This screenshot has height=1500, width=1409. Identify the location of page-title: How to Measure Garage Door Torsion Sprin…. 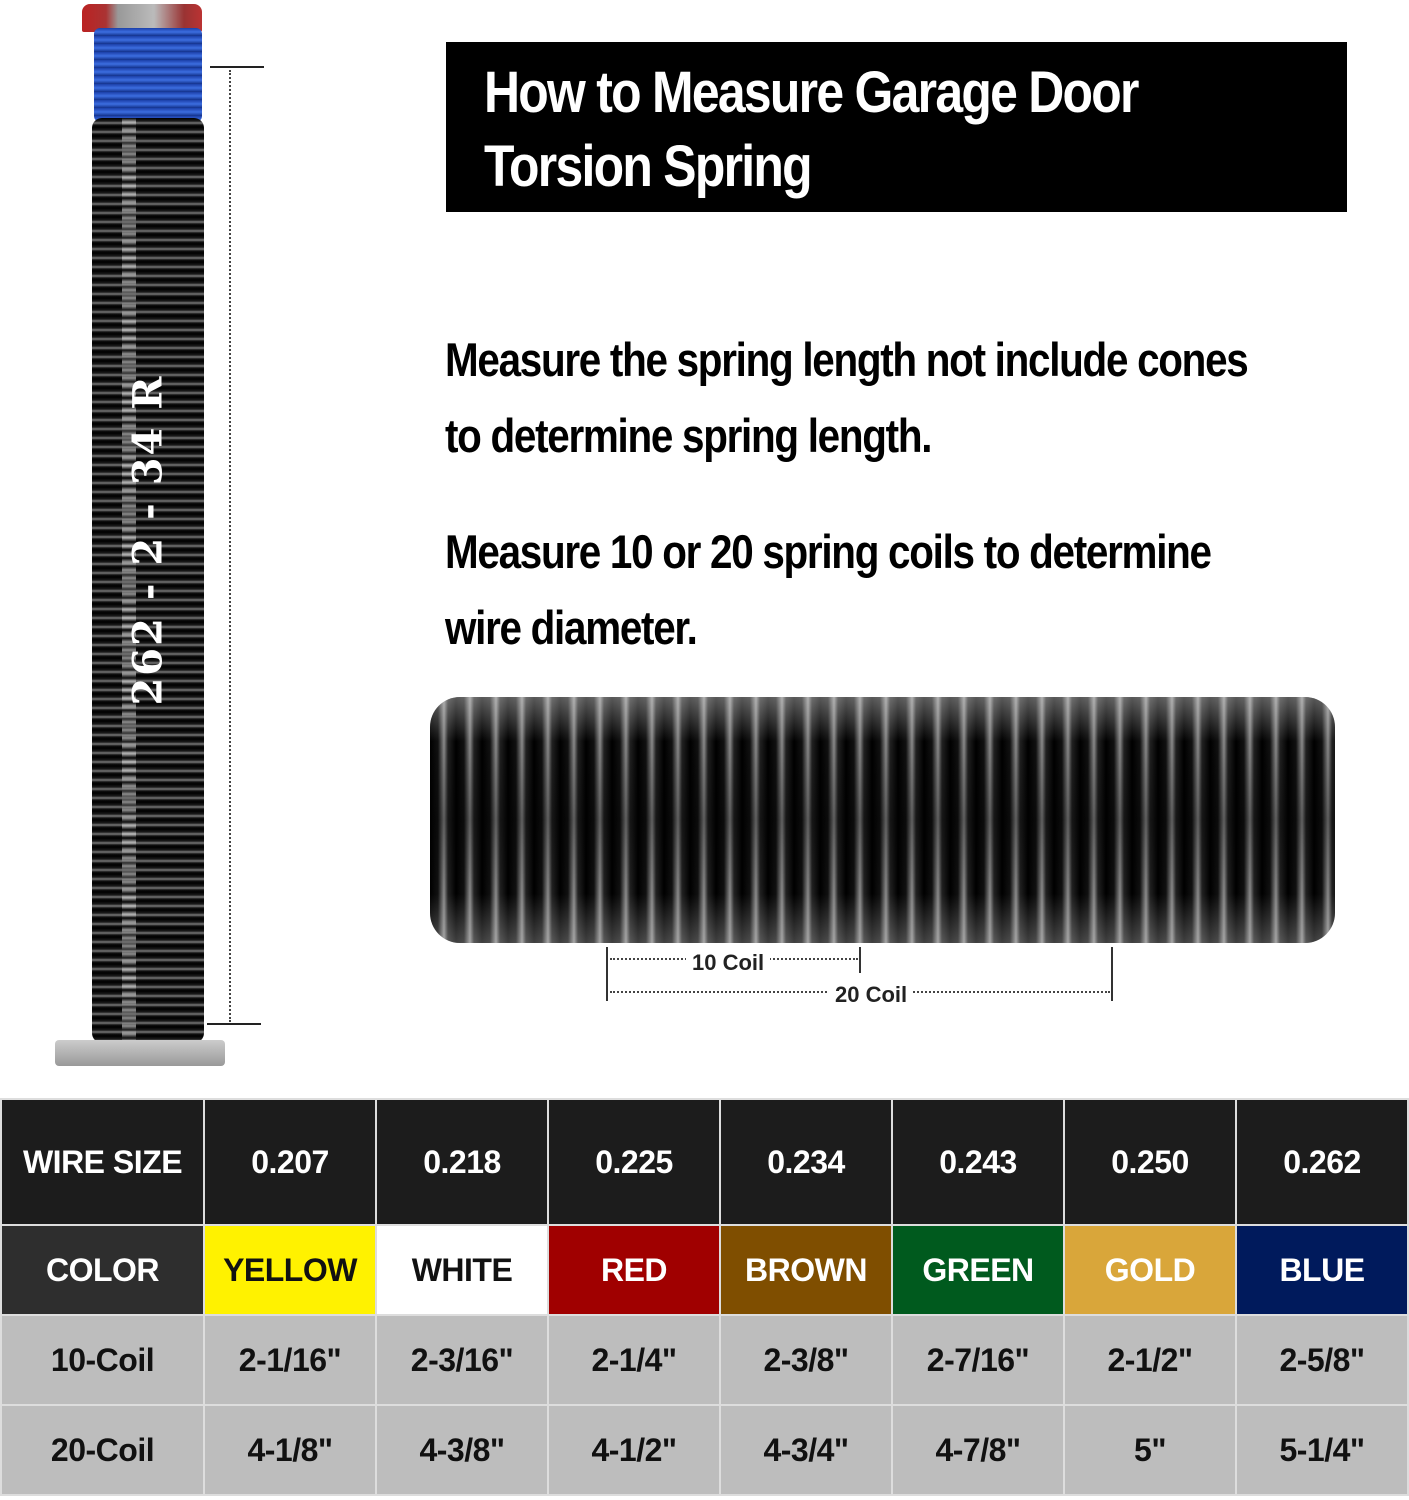
(811, 130).